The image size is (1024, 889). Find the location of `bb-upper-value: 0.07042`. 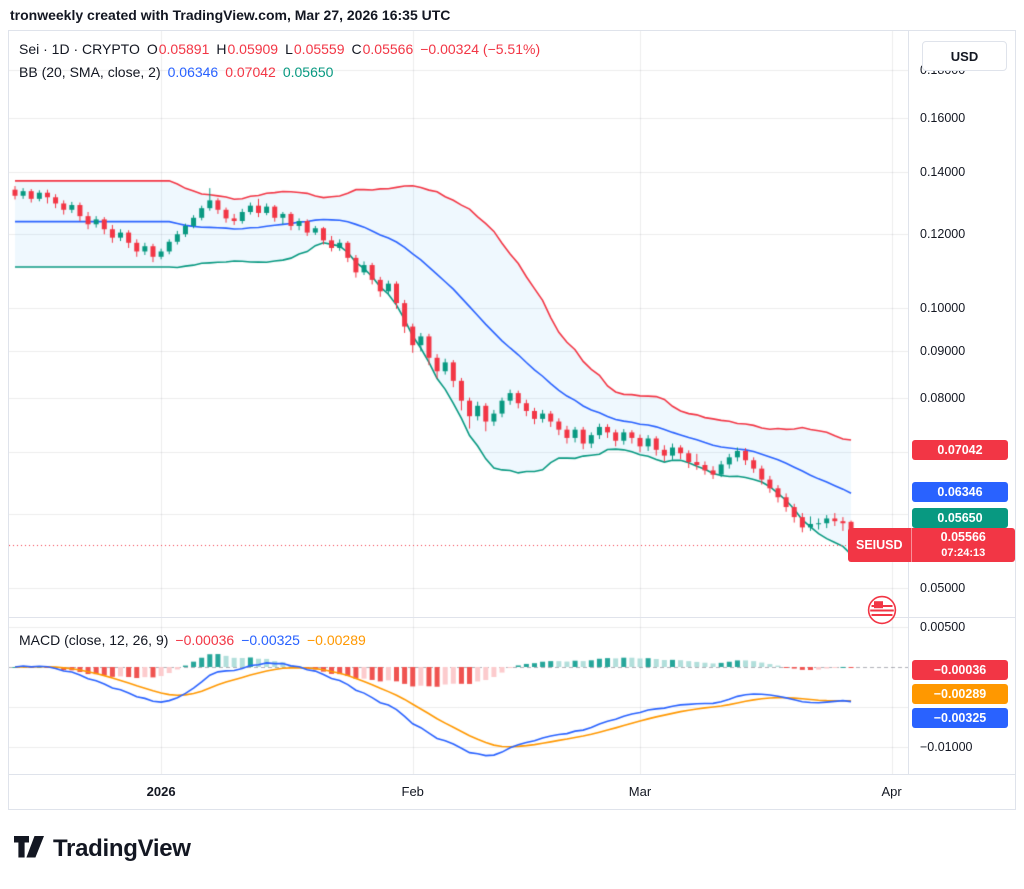

bb-upper-value: 0.07042 is located at coordinates (250, 72).